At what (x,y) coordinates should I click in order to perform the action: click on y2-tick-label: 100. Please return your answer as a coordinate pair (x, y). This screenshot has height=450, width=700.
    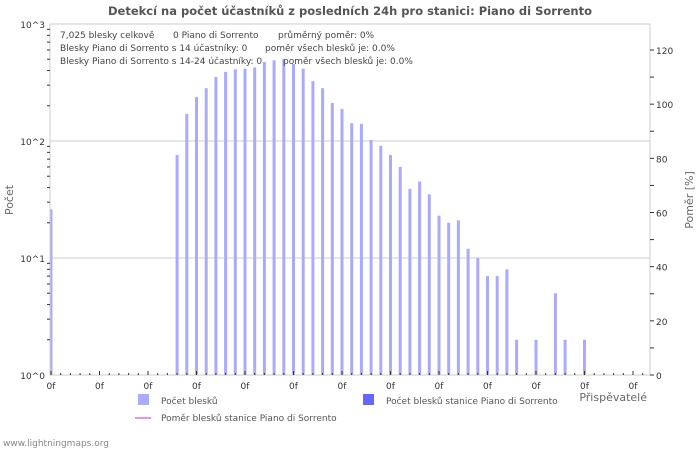
    Looking at the image, I should click on (664, 106).